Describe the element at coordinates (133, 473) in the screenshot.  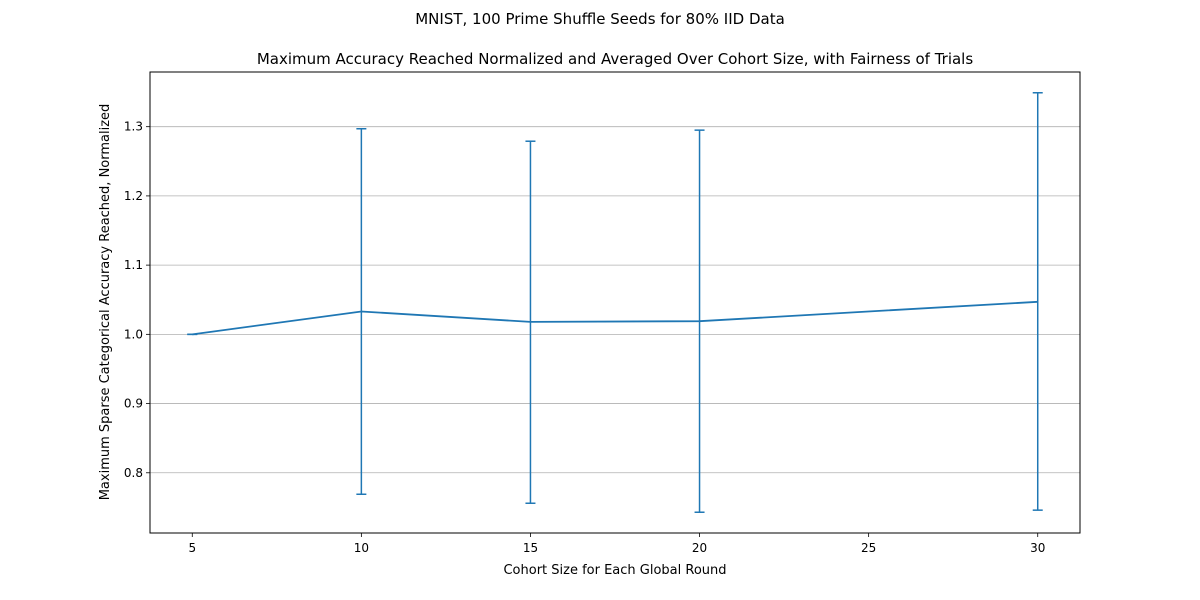
I see `y-tick-label: 0.8` at that location.